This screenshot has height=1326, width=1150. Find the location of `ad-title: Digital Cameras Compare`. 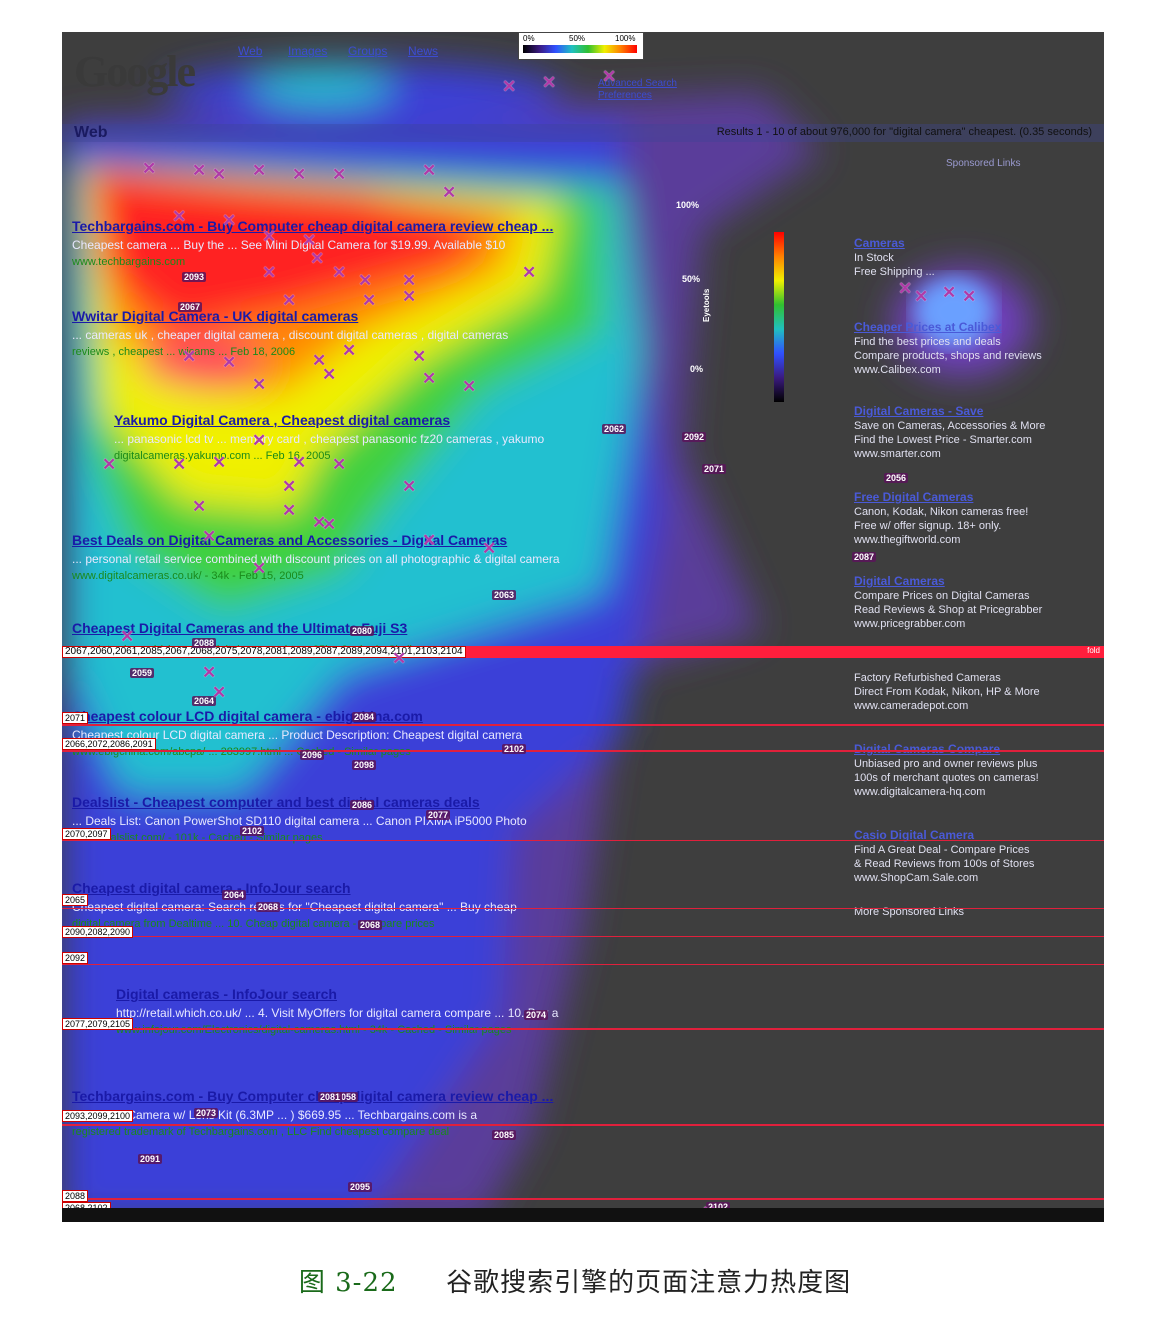

ad-title: Digital Cameras Compare is located at coordinates (927, 749).